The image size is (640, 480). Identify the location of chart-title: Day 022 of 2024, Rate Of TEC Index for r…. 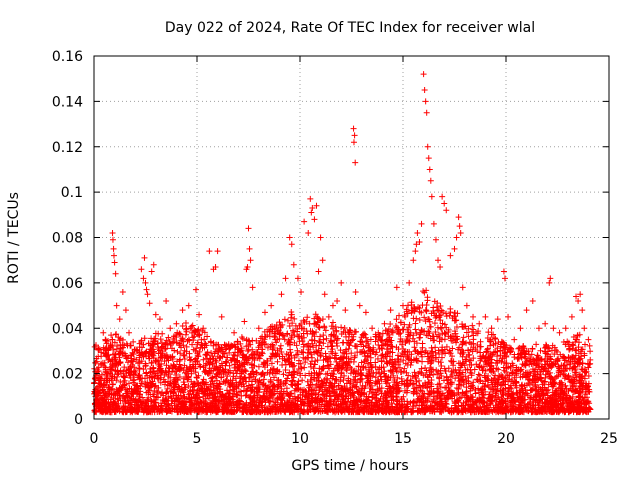
(350, 28).